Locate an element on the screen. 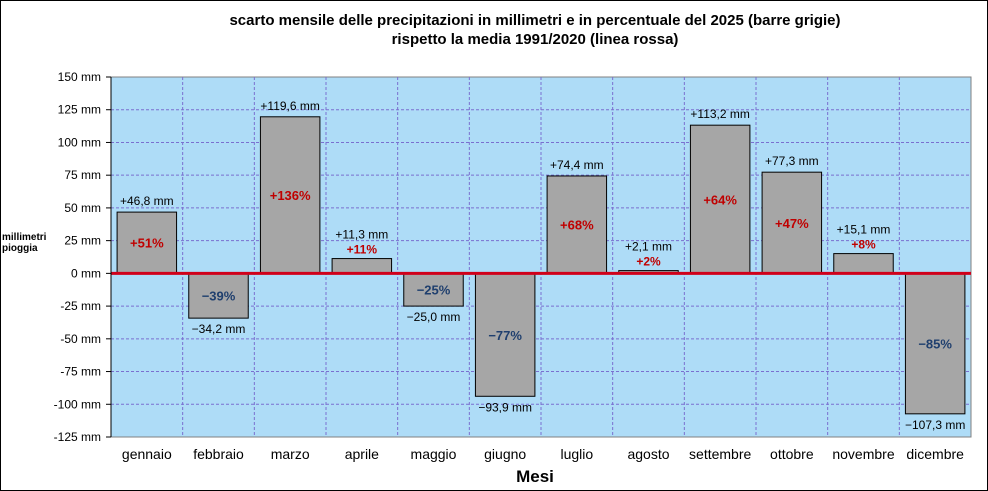 The height and width of the screenshot is (491, 988). y-tick-label: 125 mm is located at coordinates (79, 110).